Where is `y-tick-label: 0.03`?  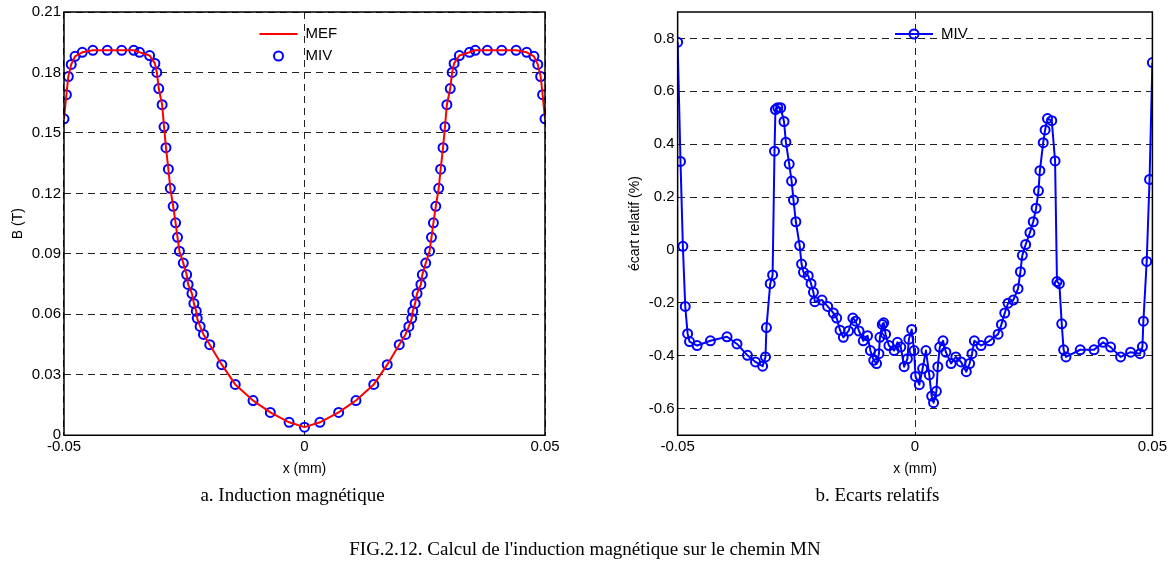 y-tick-label: 0.03 is located at coordinates (46, 373).